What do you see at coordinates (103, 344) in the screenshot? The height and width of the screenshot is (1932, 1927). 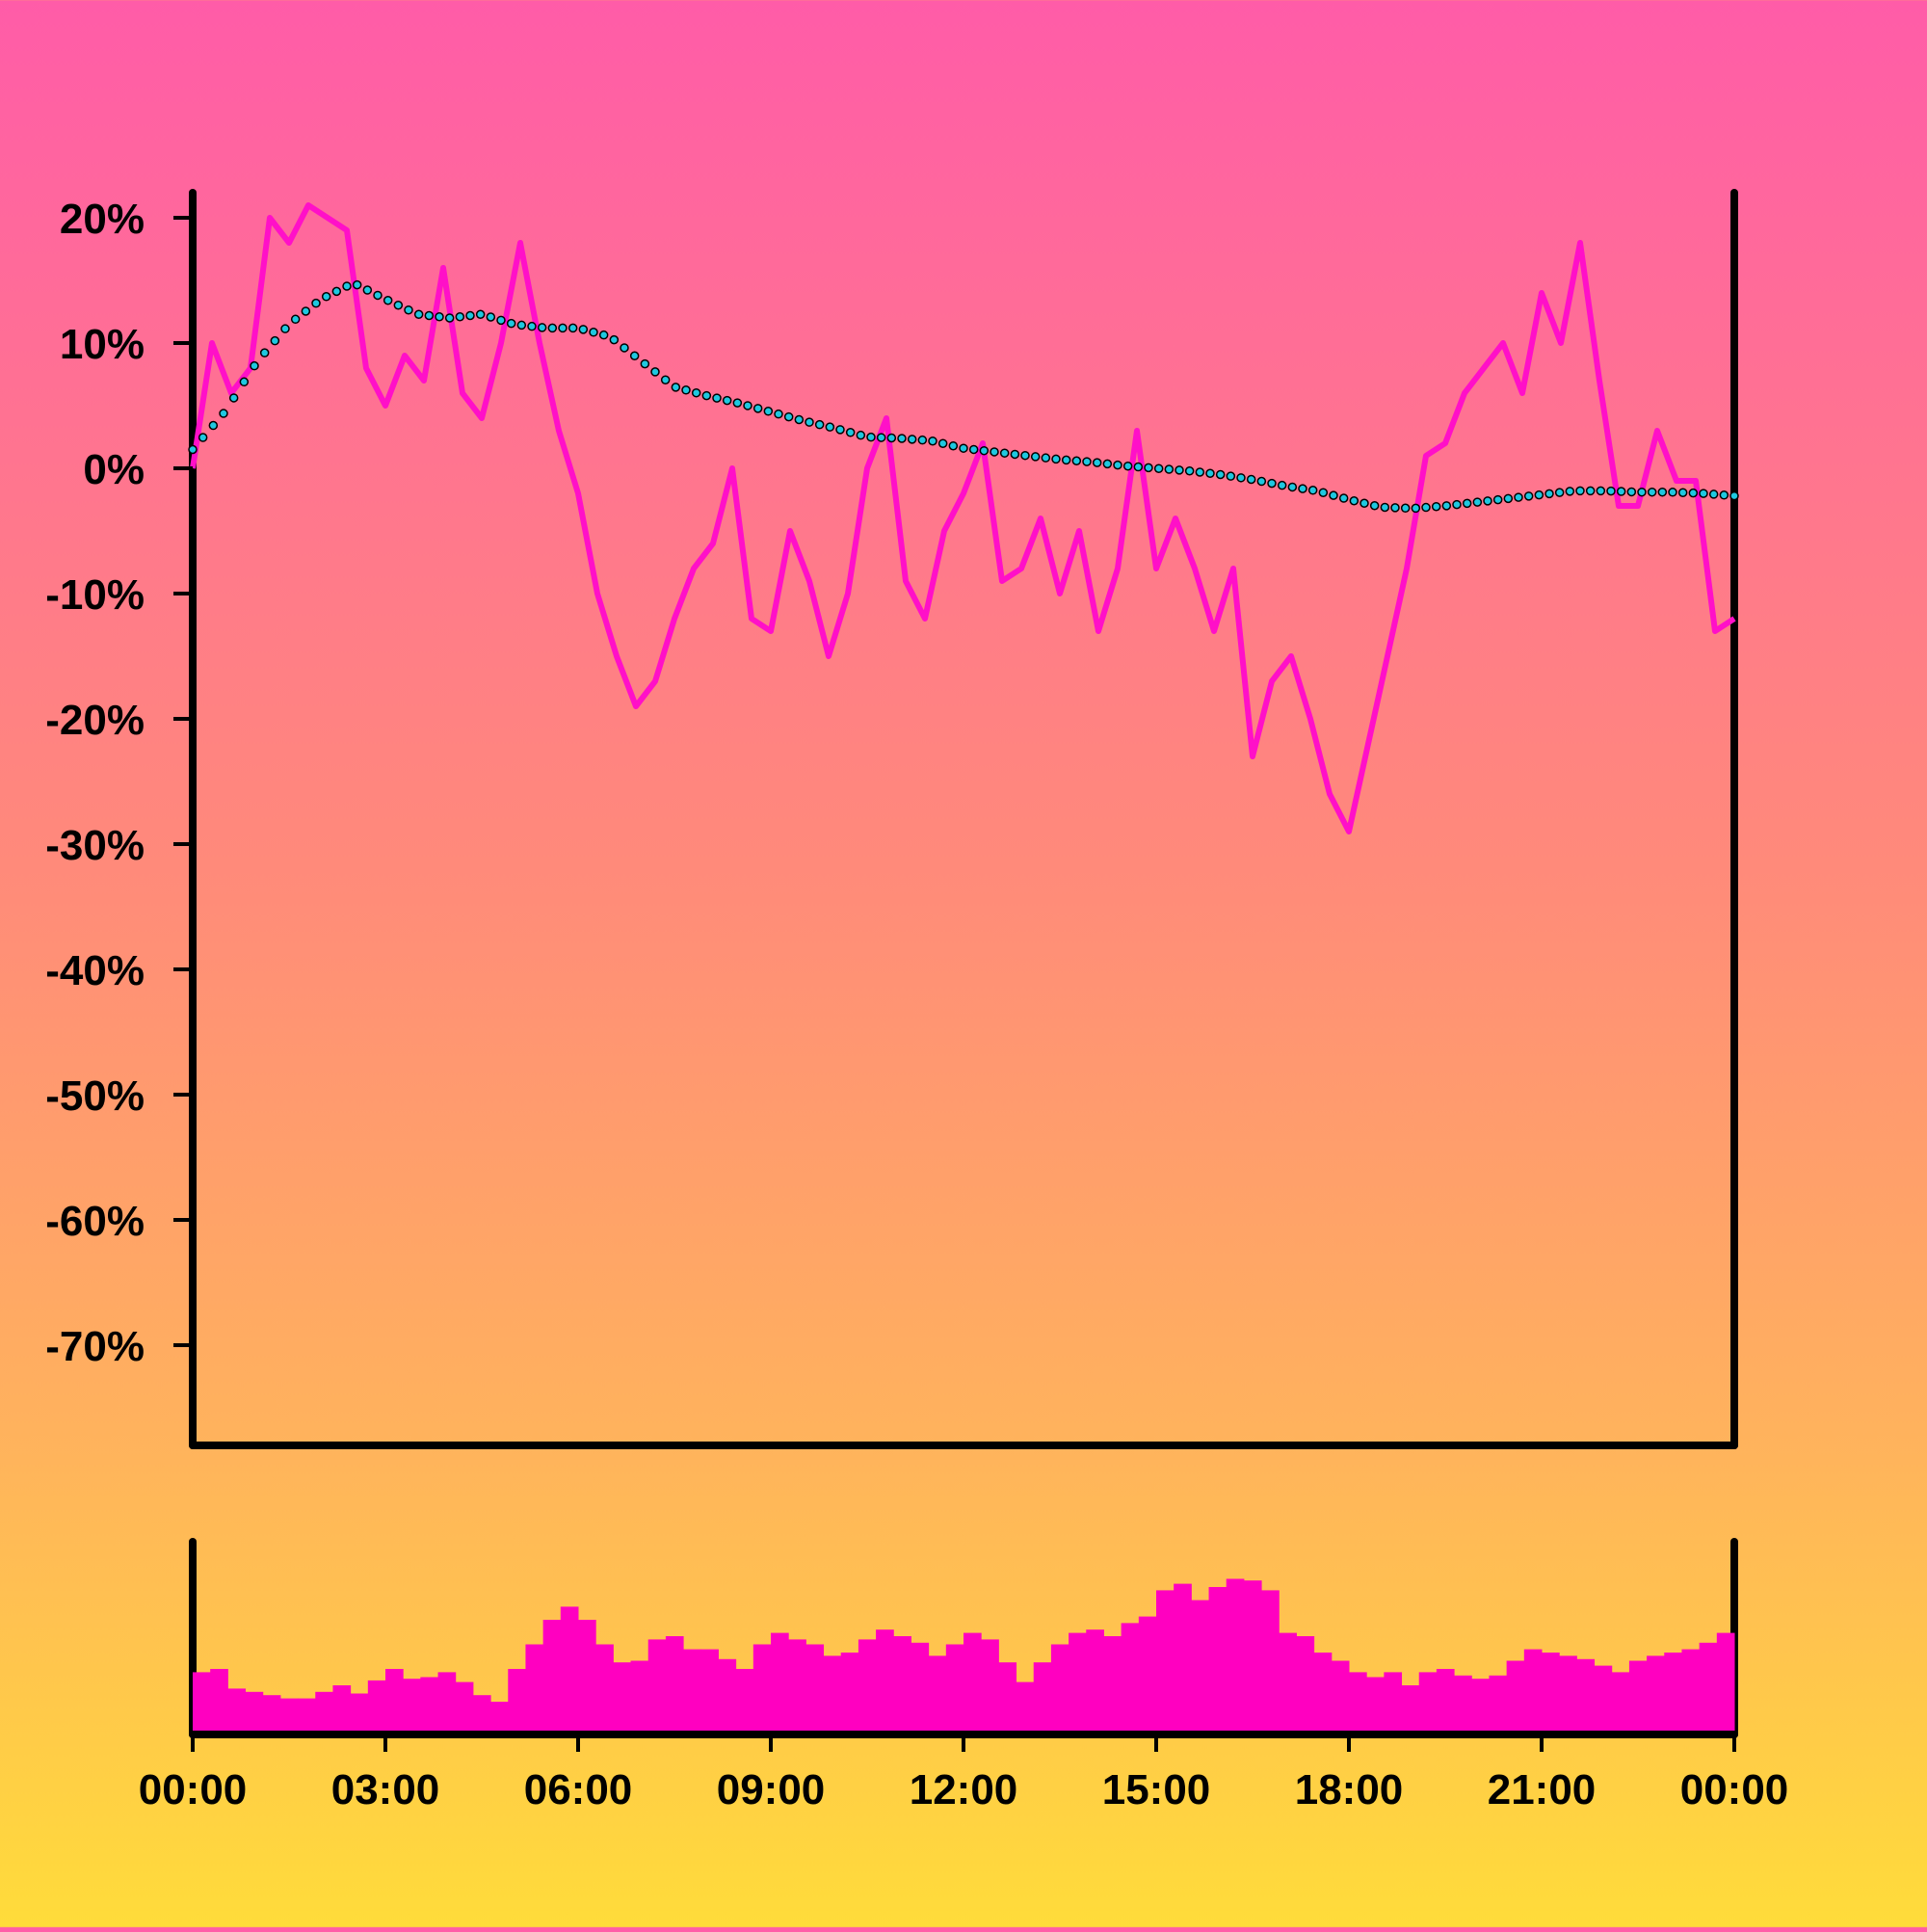 I see `y-tick-label: 10%` at bounding box center [103, 344].